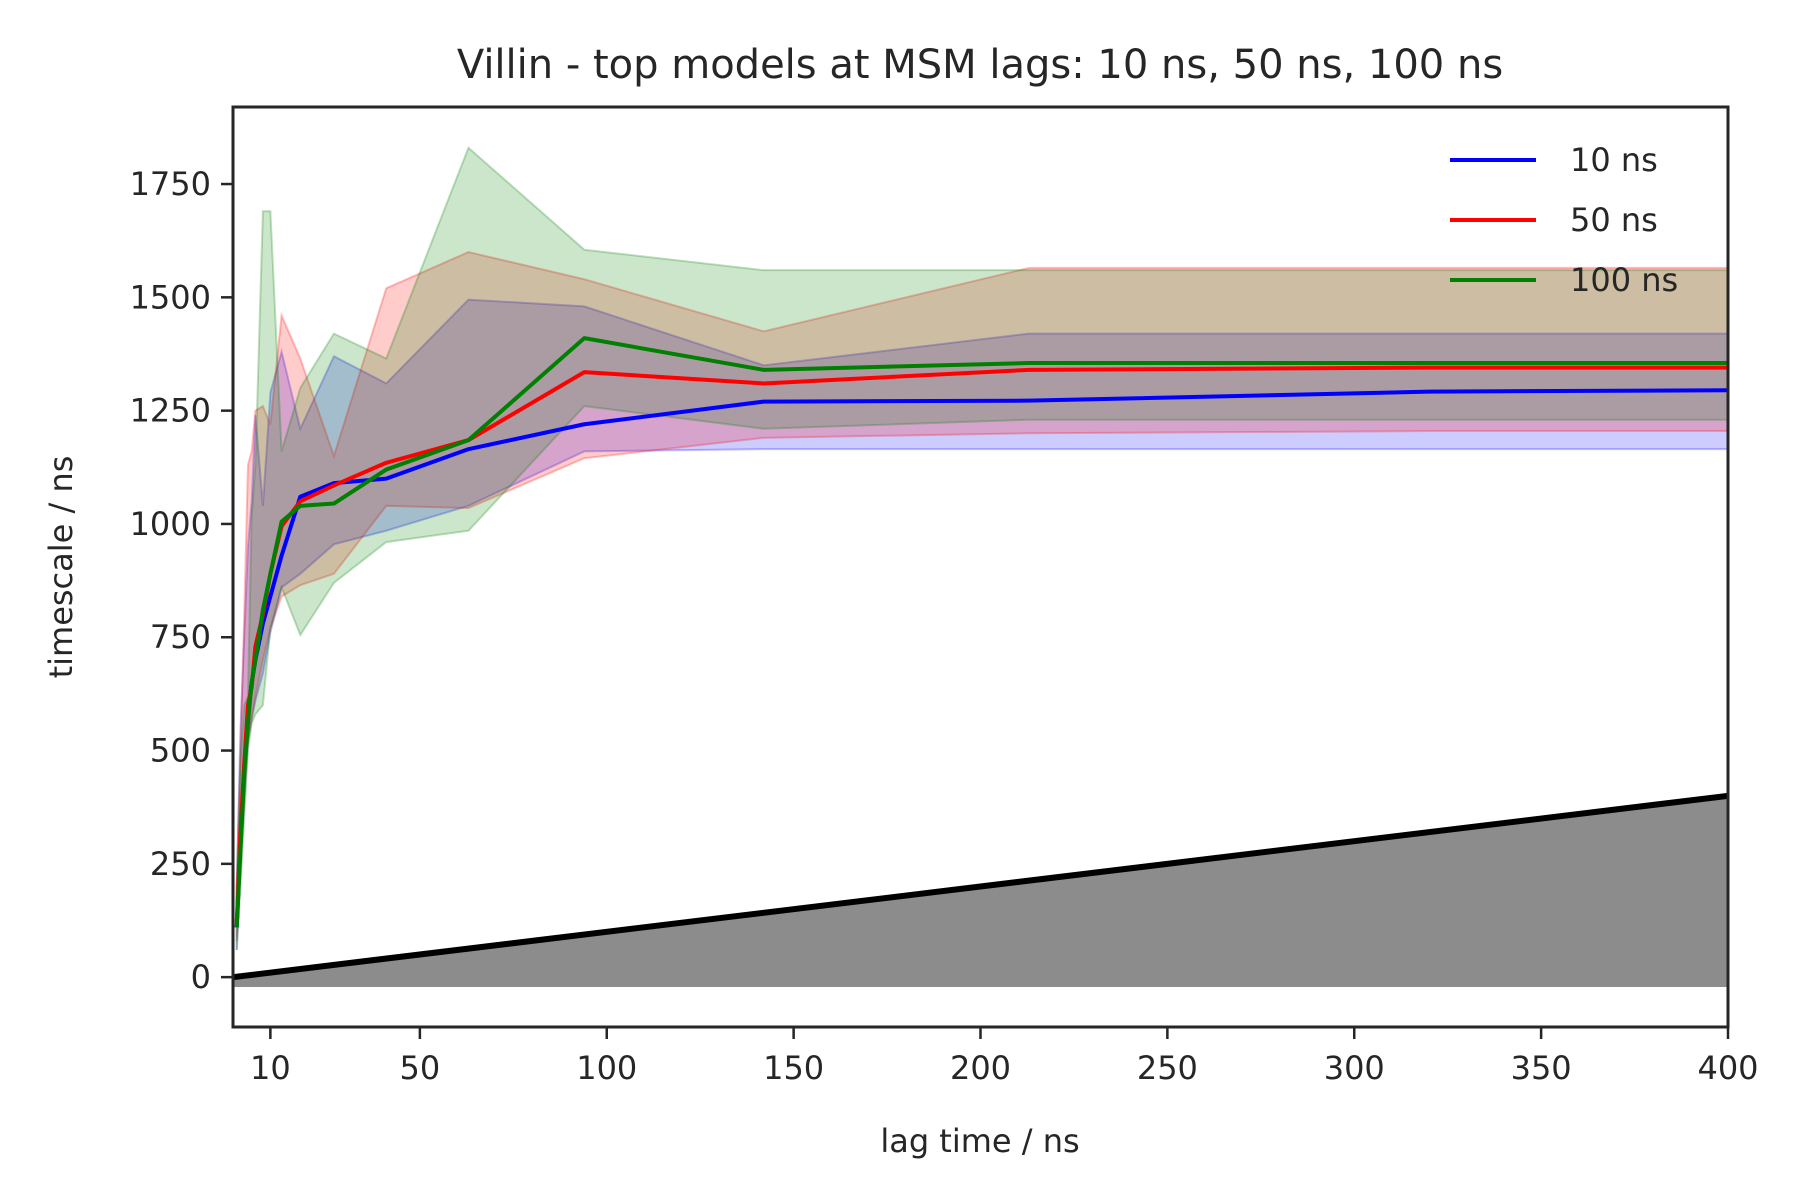 The height and width of the screenshot is (1200, 1800). What do you see at coordinates (793, 1068) in the screenshot?
I see `x-tick-label: 150` at bounding box center [793, 1068].